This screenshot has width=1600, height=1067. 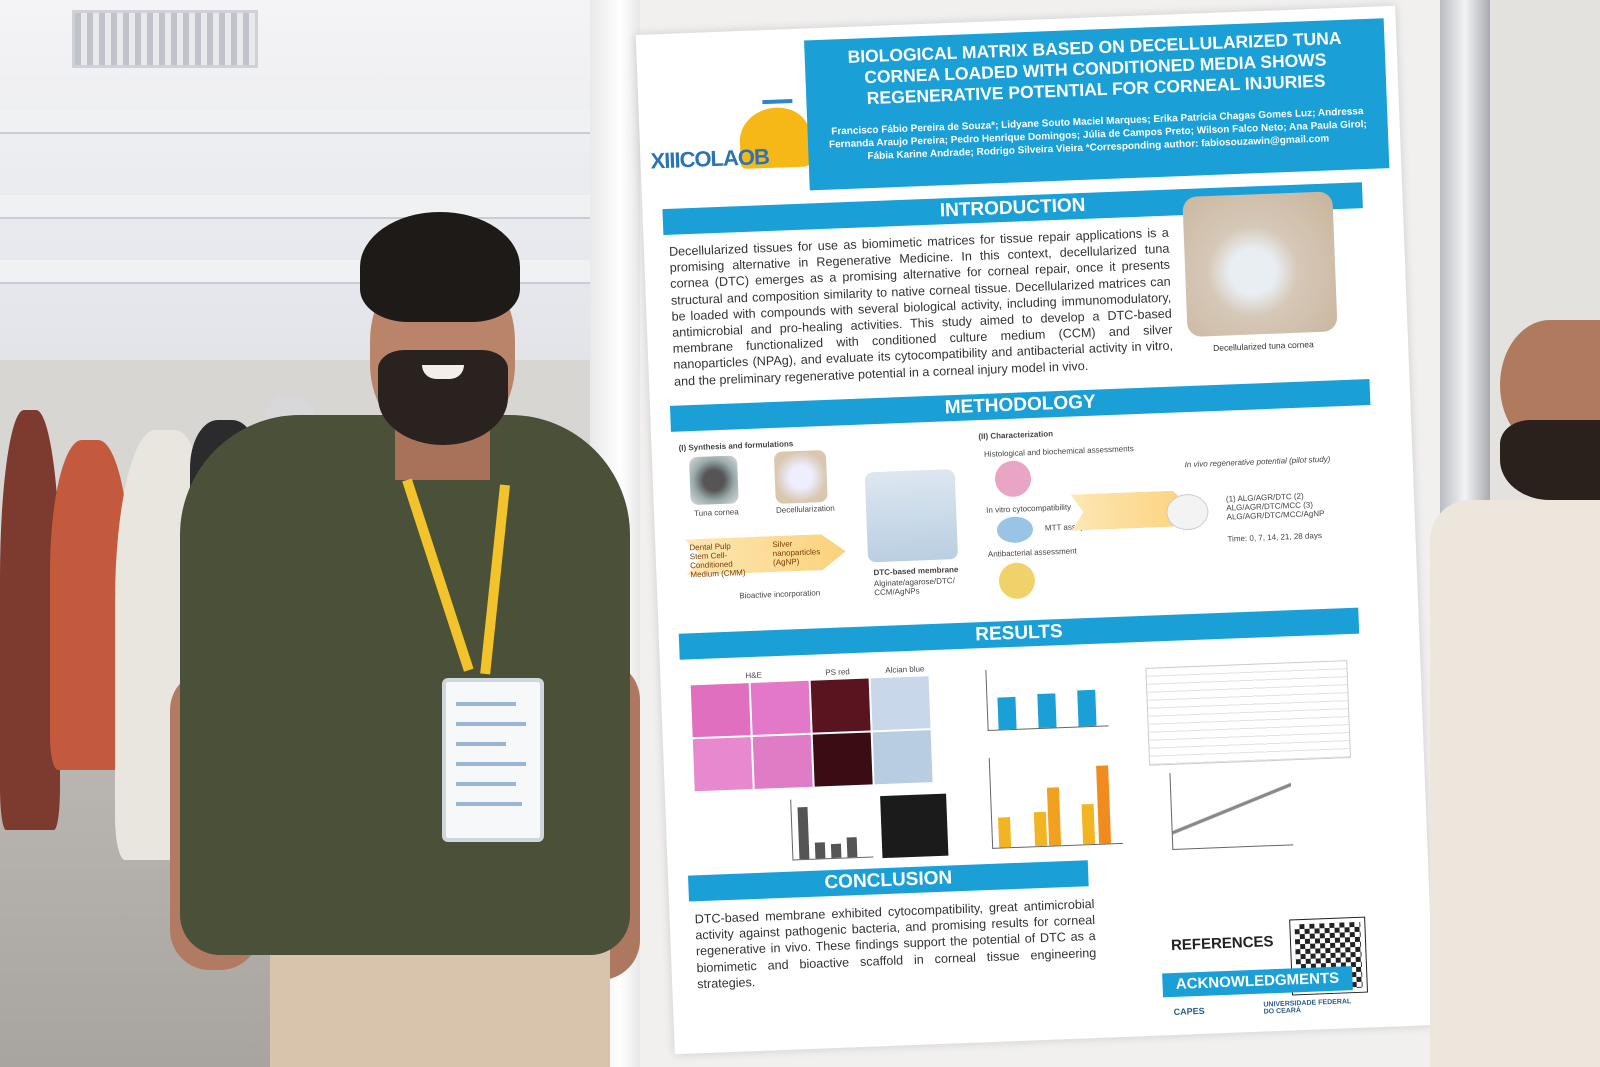 What do you see at coordinates (710, 158) in the screenshot?
I see `logo-text: XIIICOLAOB` at bounding box center [710, 158].